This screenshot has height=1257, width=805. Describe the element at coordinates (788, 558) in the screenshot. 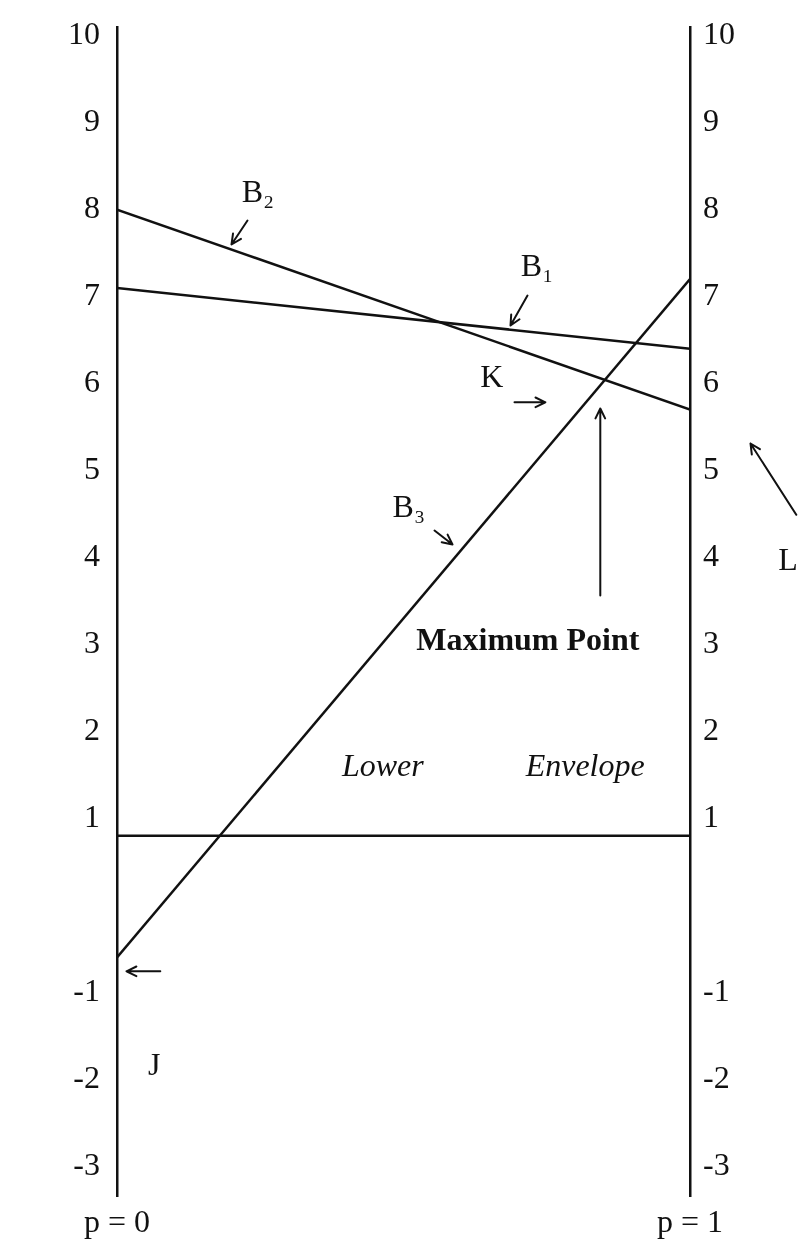

I see `text: L` at that location.